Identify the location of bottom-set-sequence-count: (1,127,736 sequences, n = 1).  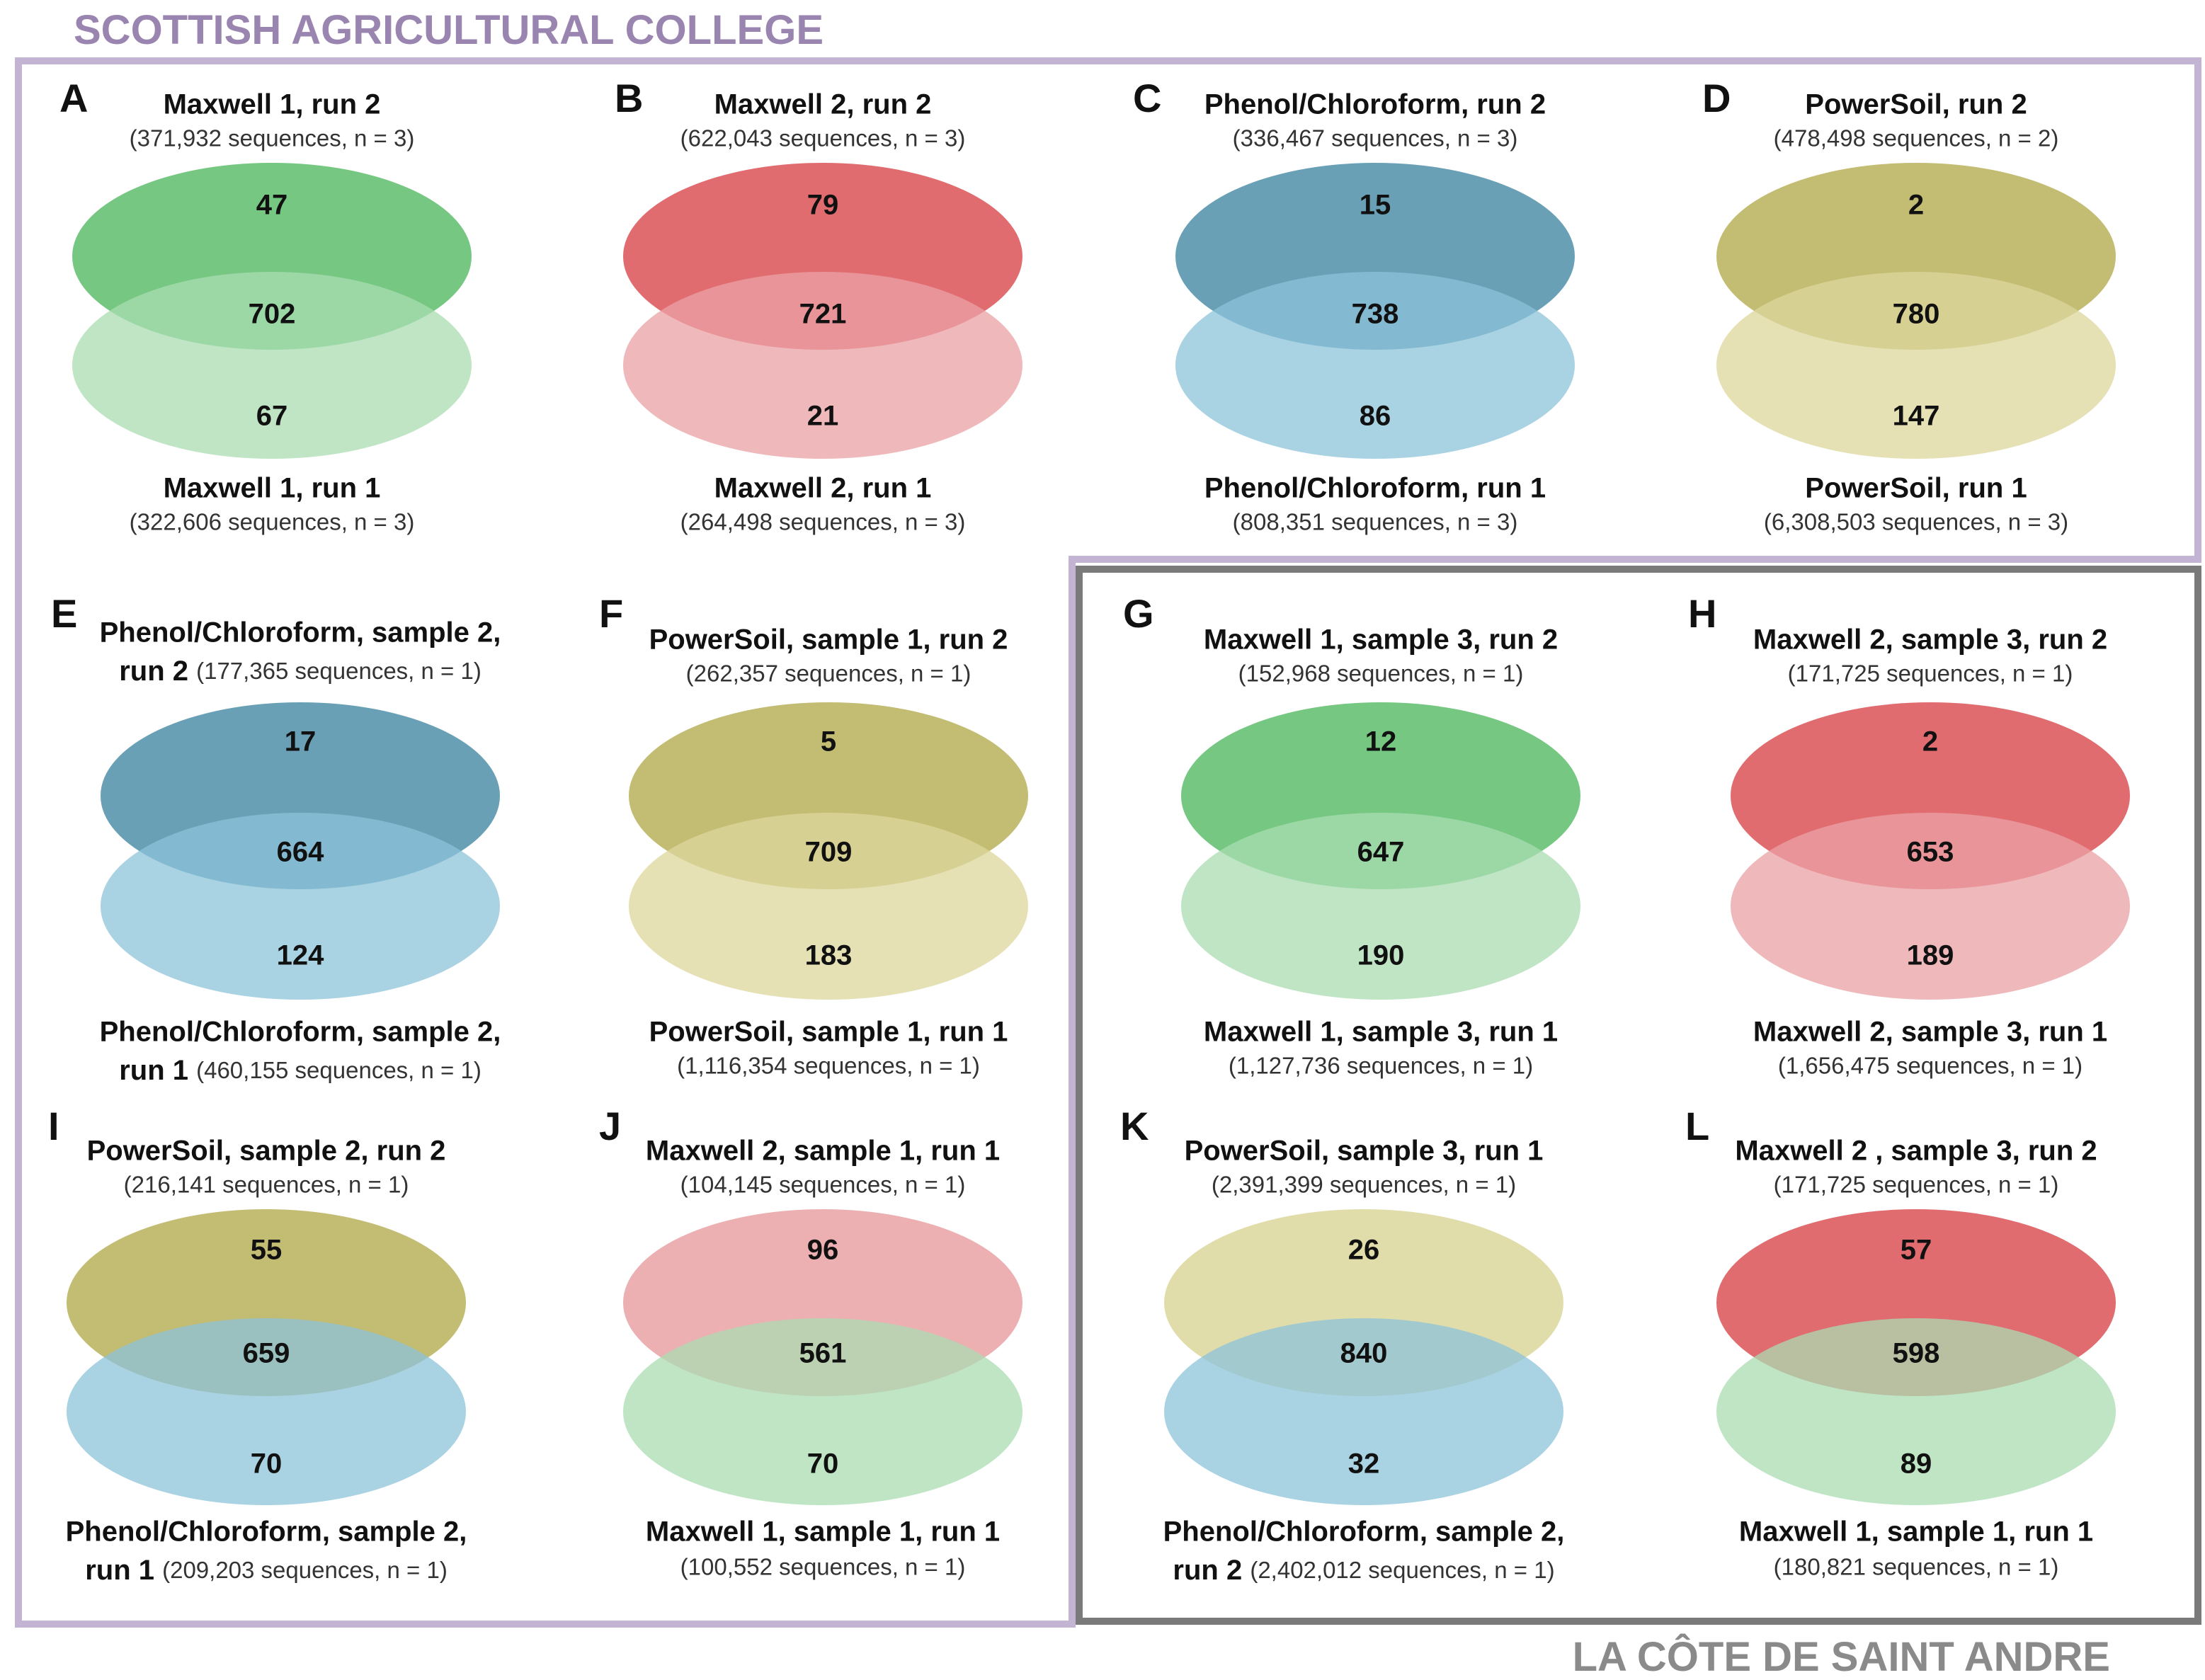
(1381, 1066).